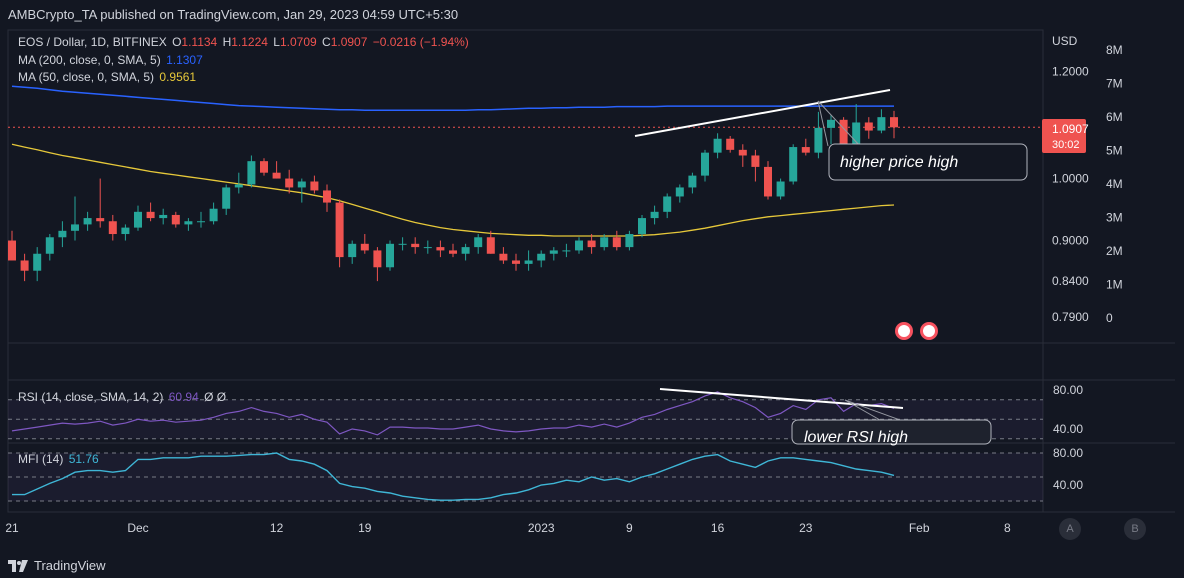  I want to click on volume-axis-tick: 1M, so click(1114, 285).